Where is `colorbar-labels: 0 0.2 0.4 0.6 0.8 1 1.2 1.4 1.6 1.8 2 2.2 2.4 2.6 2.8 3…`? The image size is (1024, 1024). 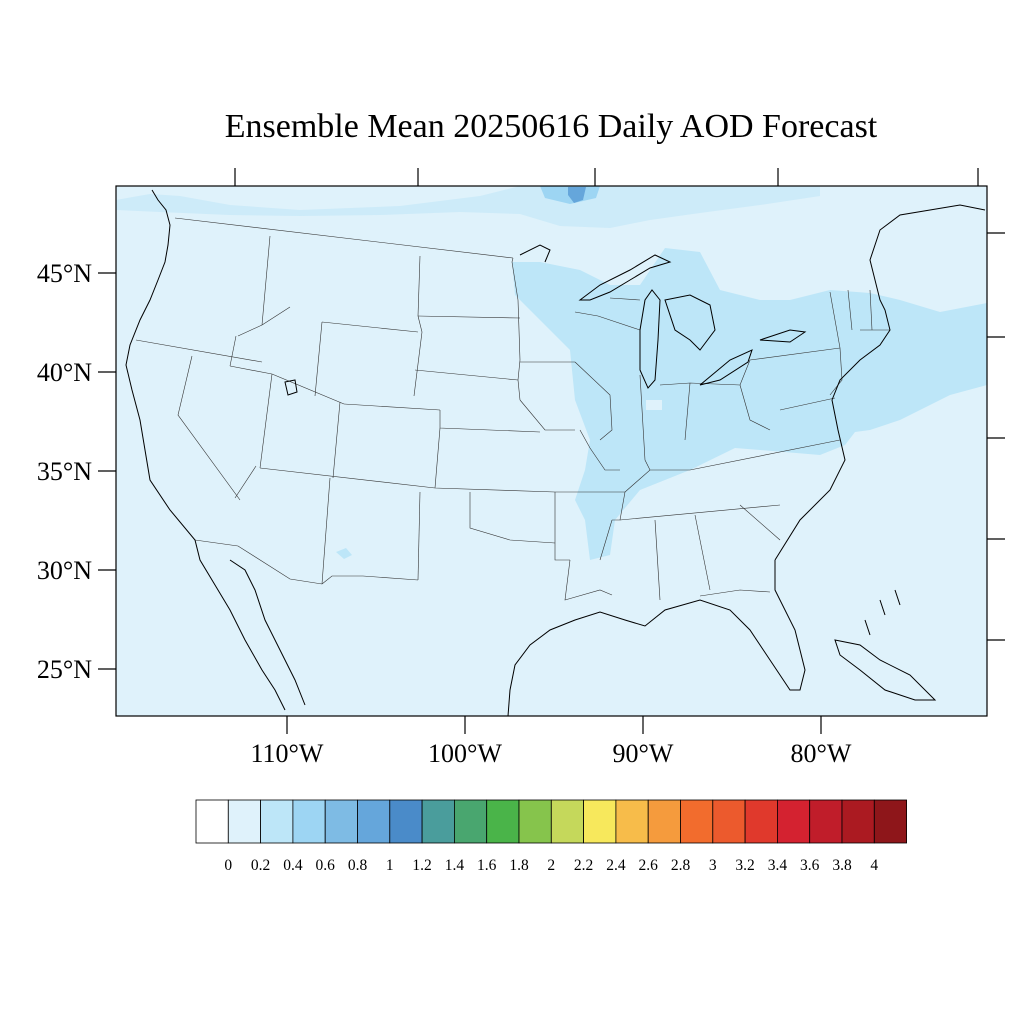 colorbar-labels: 0 0.2 0.4 0.6 0.8 1 1.2 1.4 1.6 1.8 2 2.2 2.4 2.6 2.8 3… is located at coordinates (551, 865).